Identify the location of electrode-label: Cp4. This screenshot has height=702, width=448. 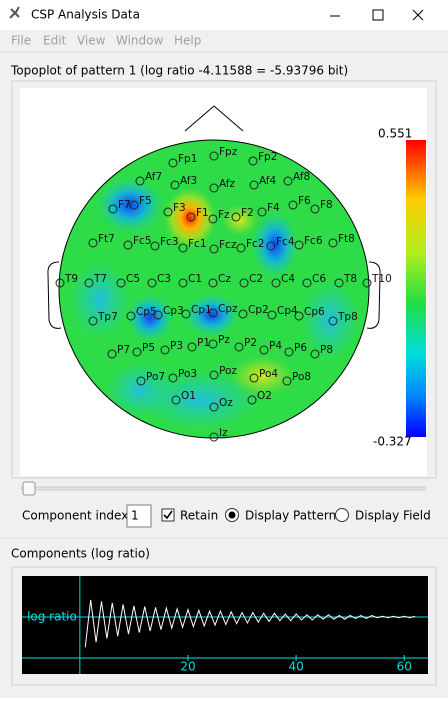
(287, 311).